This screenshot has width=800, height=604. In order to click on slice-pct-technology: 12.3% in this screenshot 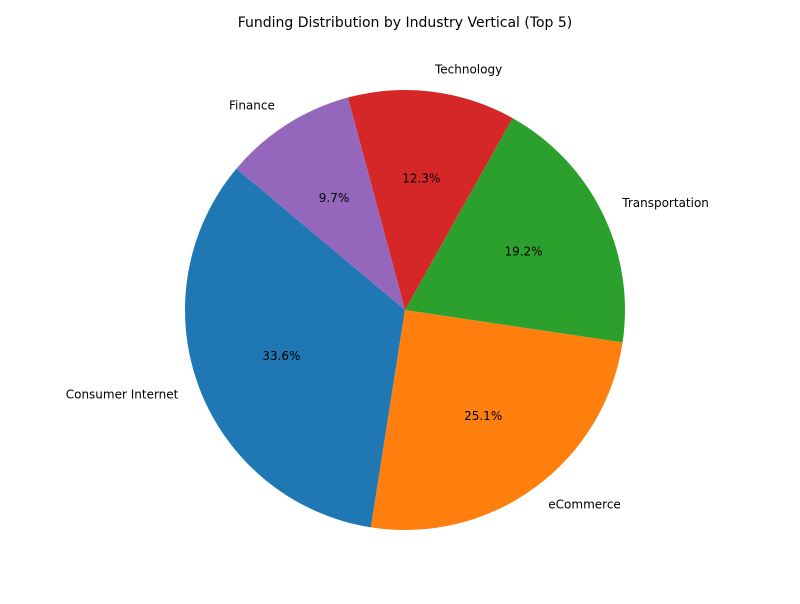, I will do `click(421, 179)`.